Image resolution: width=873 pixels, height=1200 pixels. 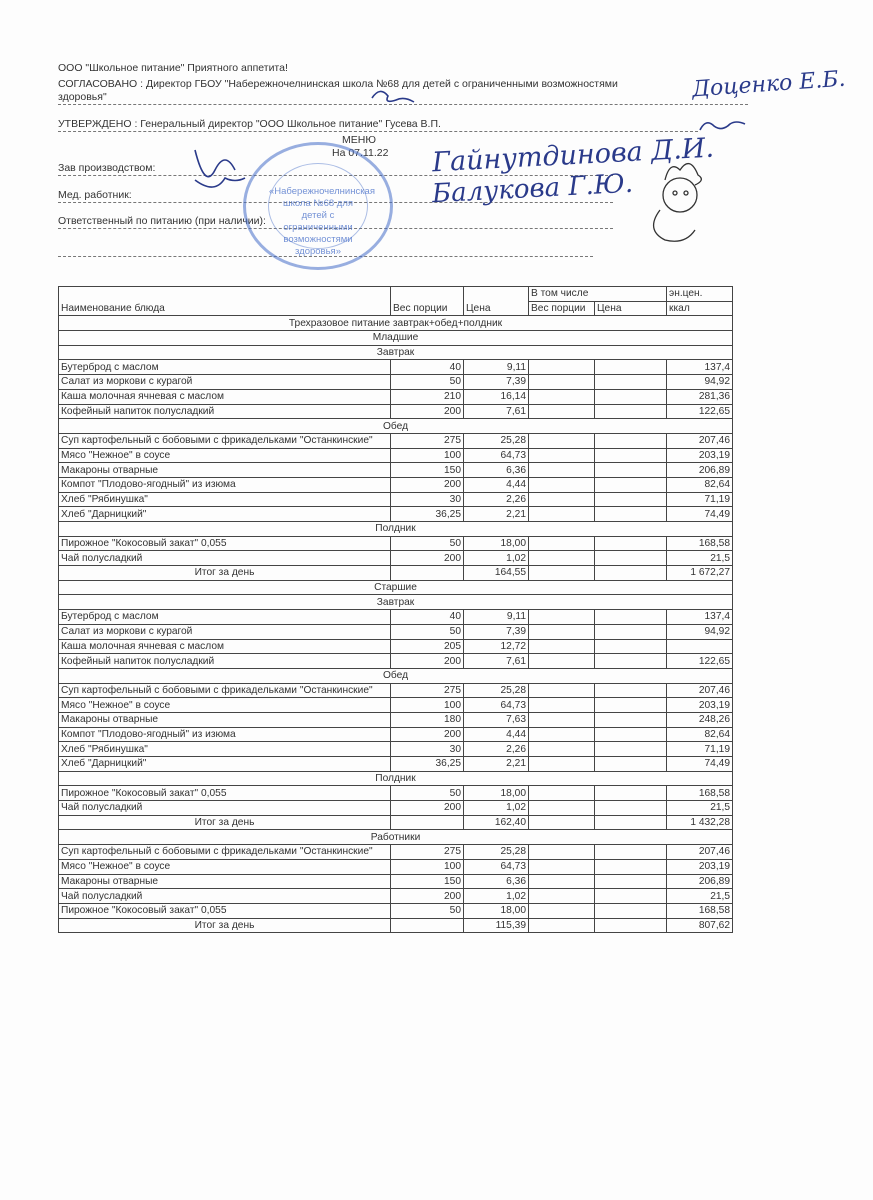 What do you see at coordinates (496, 910) in the screenshot?
I see `dish-price: 18,00` at bounding box center [496, 910].